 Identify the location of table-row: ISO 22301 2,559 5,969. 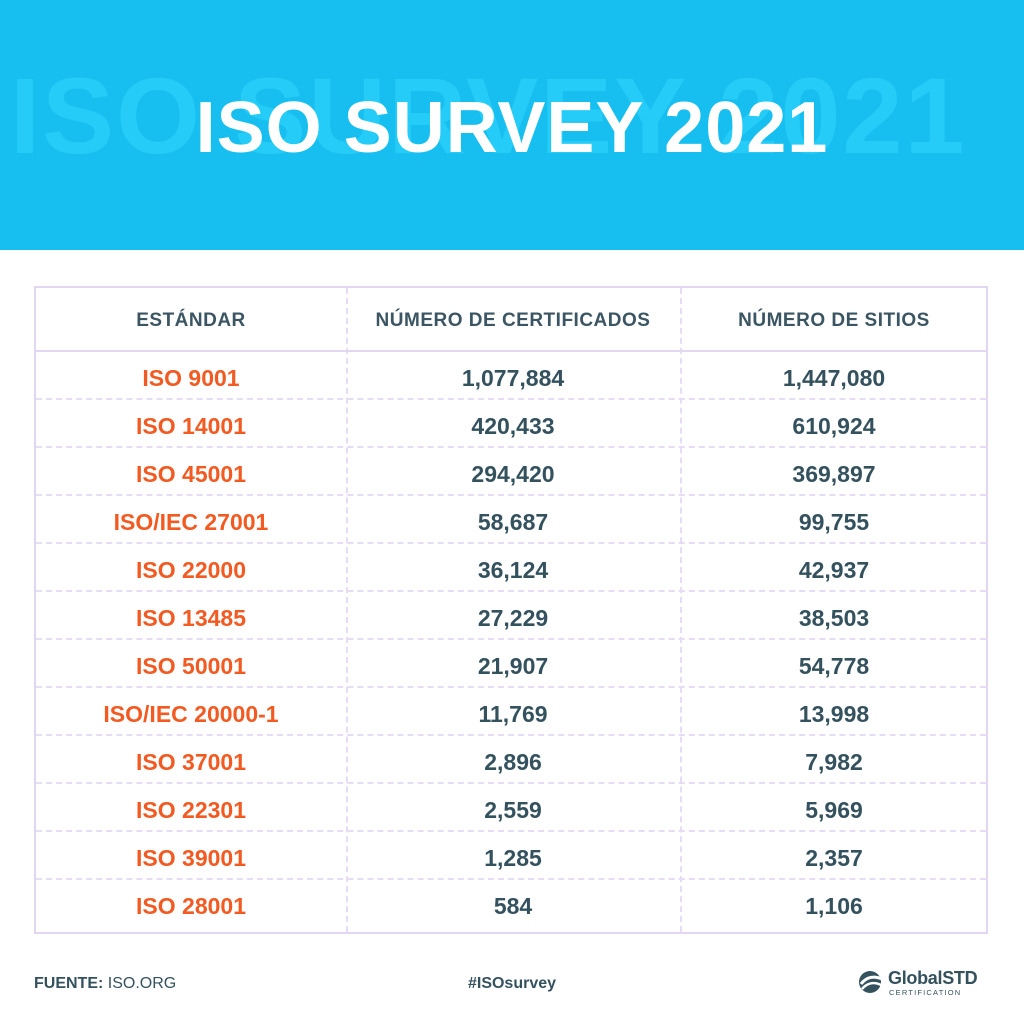
(511, 808).